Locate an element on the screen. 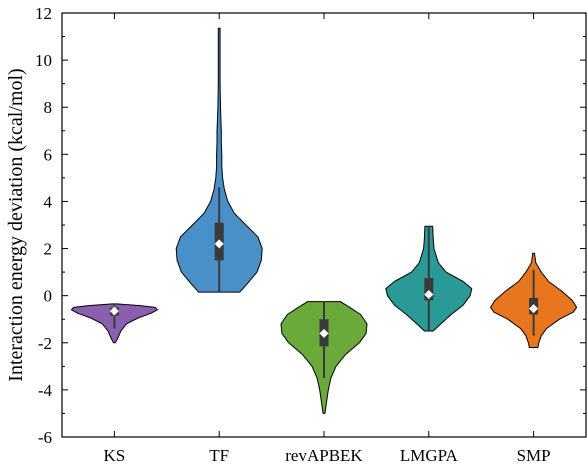 The image size is (588, 466). violin-lmgpa is located at coordinates (429, 278).